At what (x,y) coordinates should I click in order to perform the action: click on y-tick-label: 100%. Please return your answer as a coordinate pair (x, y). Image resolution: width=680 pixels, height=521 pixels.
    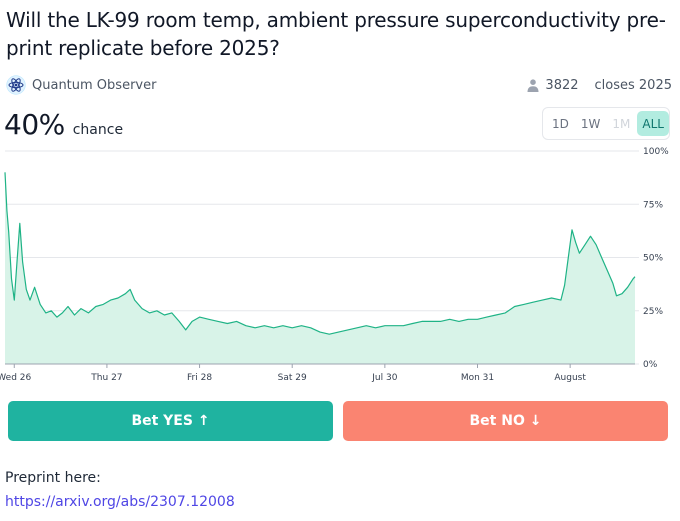
    Looking at the image, I should click on (656, 152).